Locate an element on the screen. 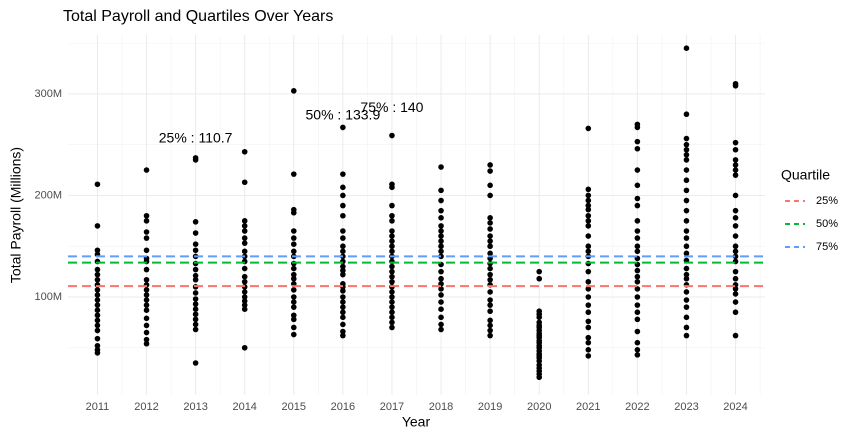 Image resolution: width=856 pixels, height=442 pixels. legend-label: 25% is located at coordinates (827, 201).